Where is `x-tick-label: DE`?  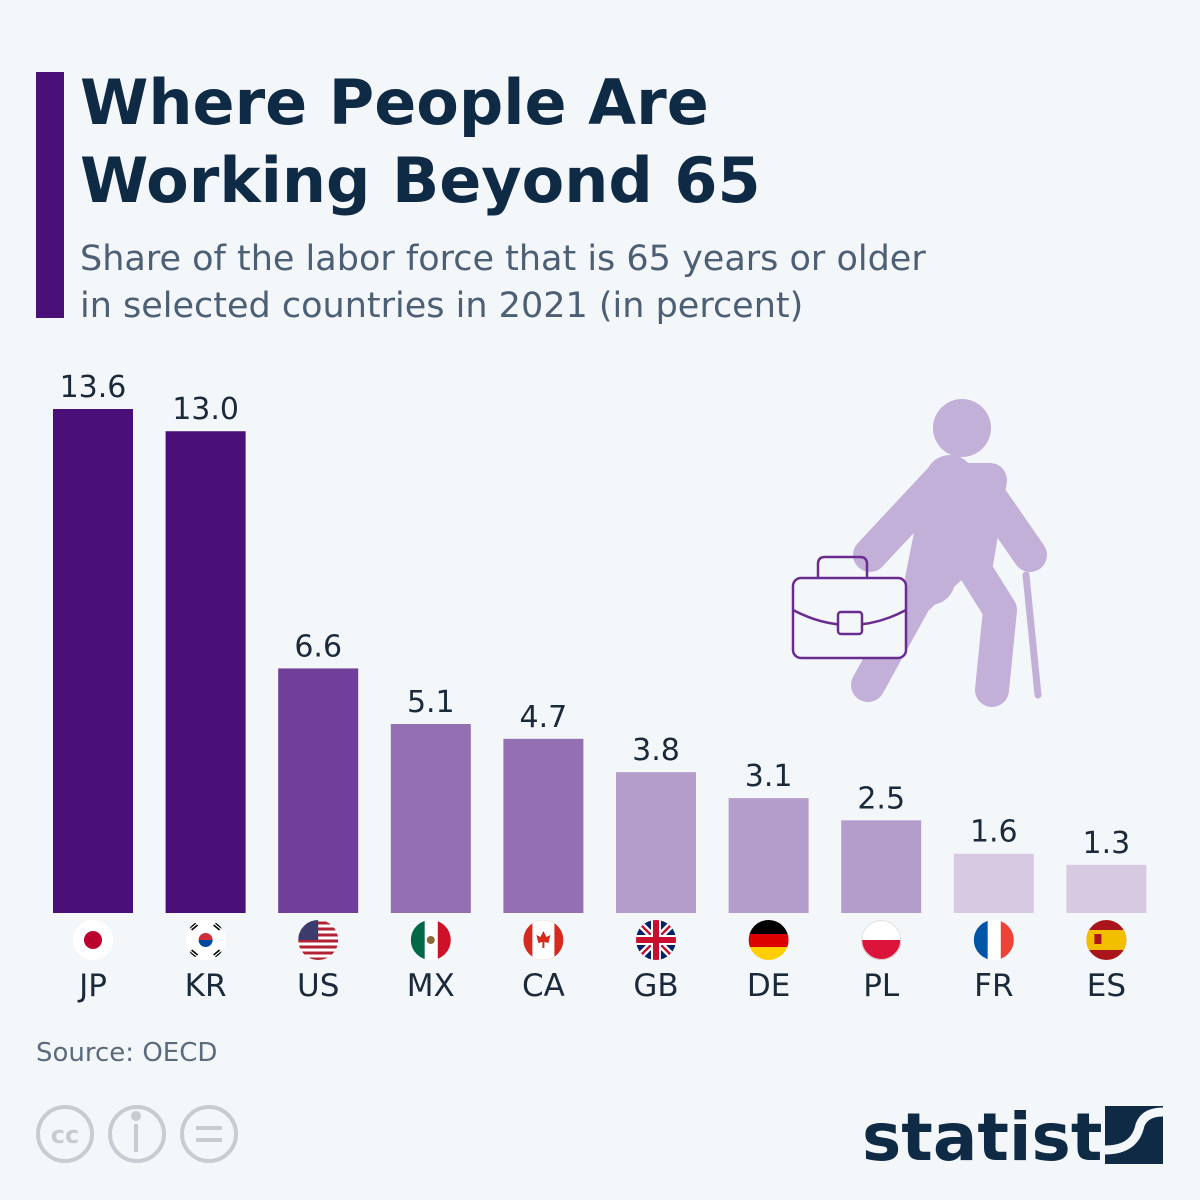
x-tick-label: DE is located at coordinates (768, 986).